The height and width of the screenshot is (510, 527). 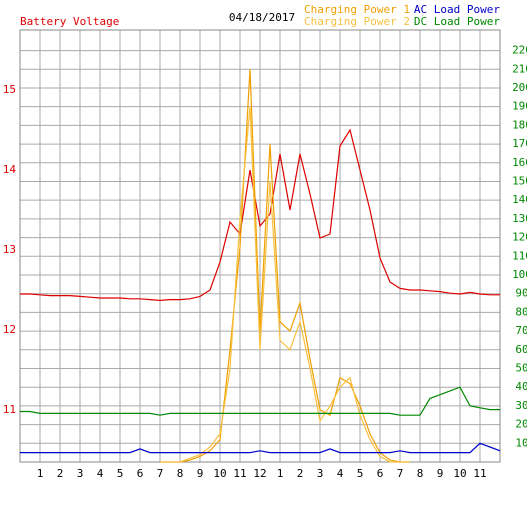 What do you see at coordinates (9, 409) in the screenshot?
I see `y-tick-label: 11` at bounding box center [9, 409].